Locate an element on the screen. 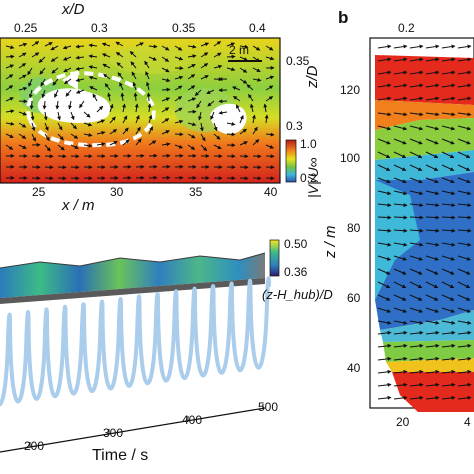  panel-a-colorbar-label: |V|/U∞ is located at coordinates (313, 177).